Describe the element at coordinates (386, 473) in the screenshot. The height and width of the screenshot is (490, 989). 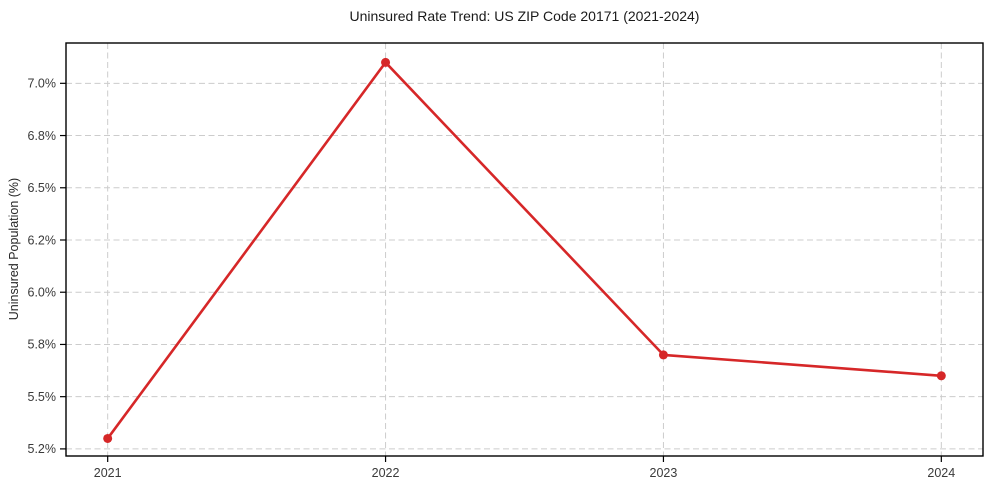
I see `x-tick-label: 2022` at that location.